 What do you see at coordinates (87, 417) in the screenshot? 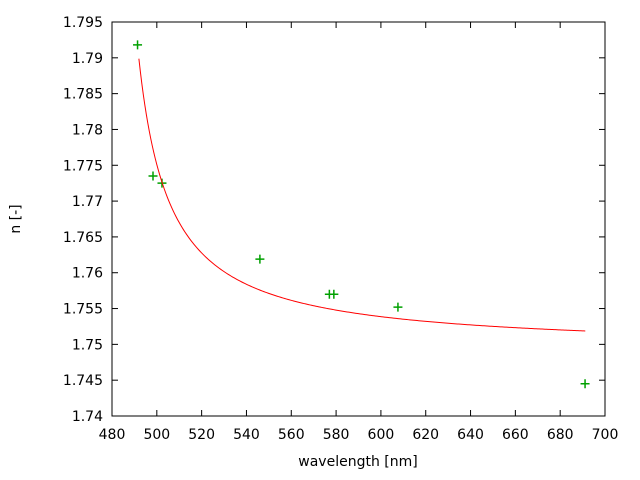
I see `y-tick-label: 1.74` at bounding box center [87, 417].